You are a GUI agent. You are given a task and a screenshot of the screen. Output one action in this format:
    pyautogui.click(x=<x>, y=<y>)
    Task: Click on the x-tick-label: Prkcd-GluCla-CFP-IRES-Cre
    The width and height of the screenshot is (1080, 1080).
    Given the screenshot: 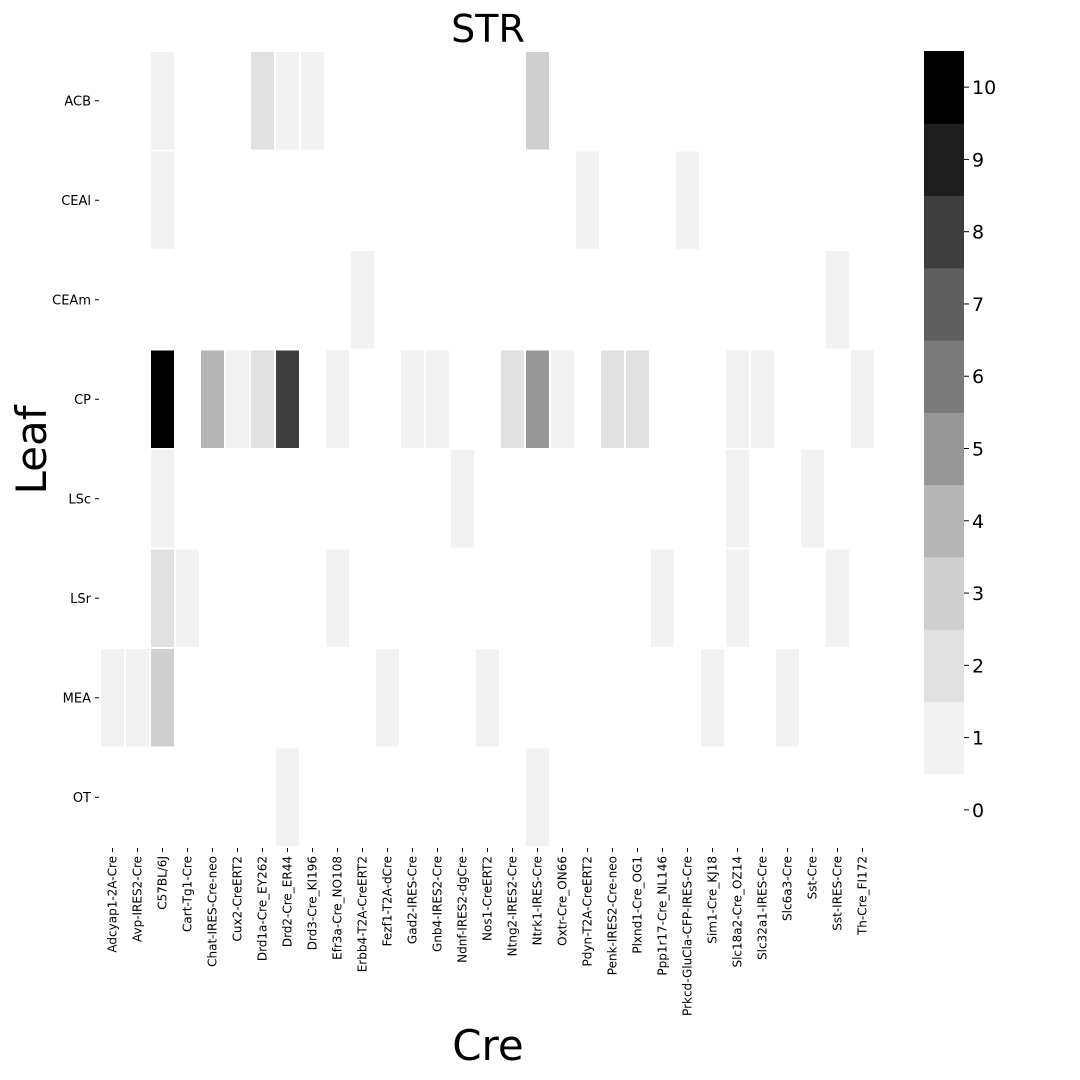 What is the action you would take?
    pyautogui.click(x=688, y=936)
    